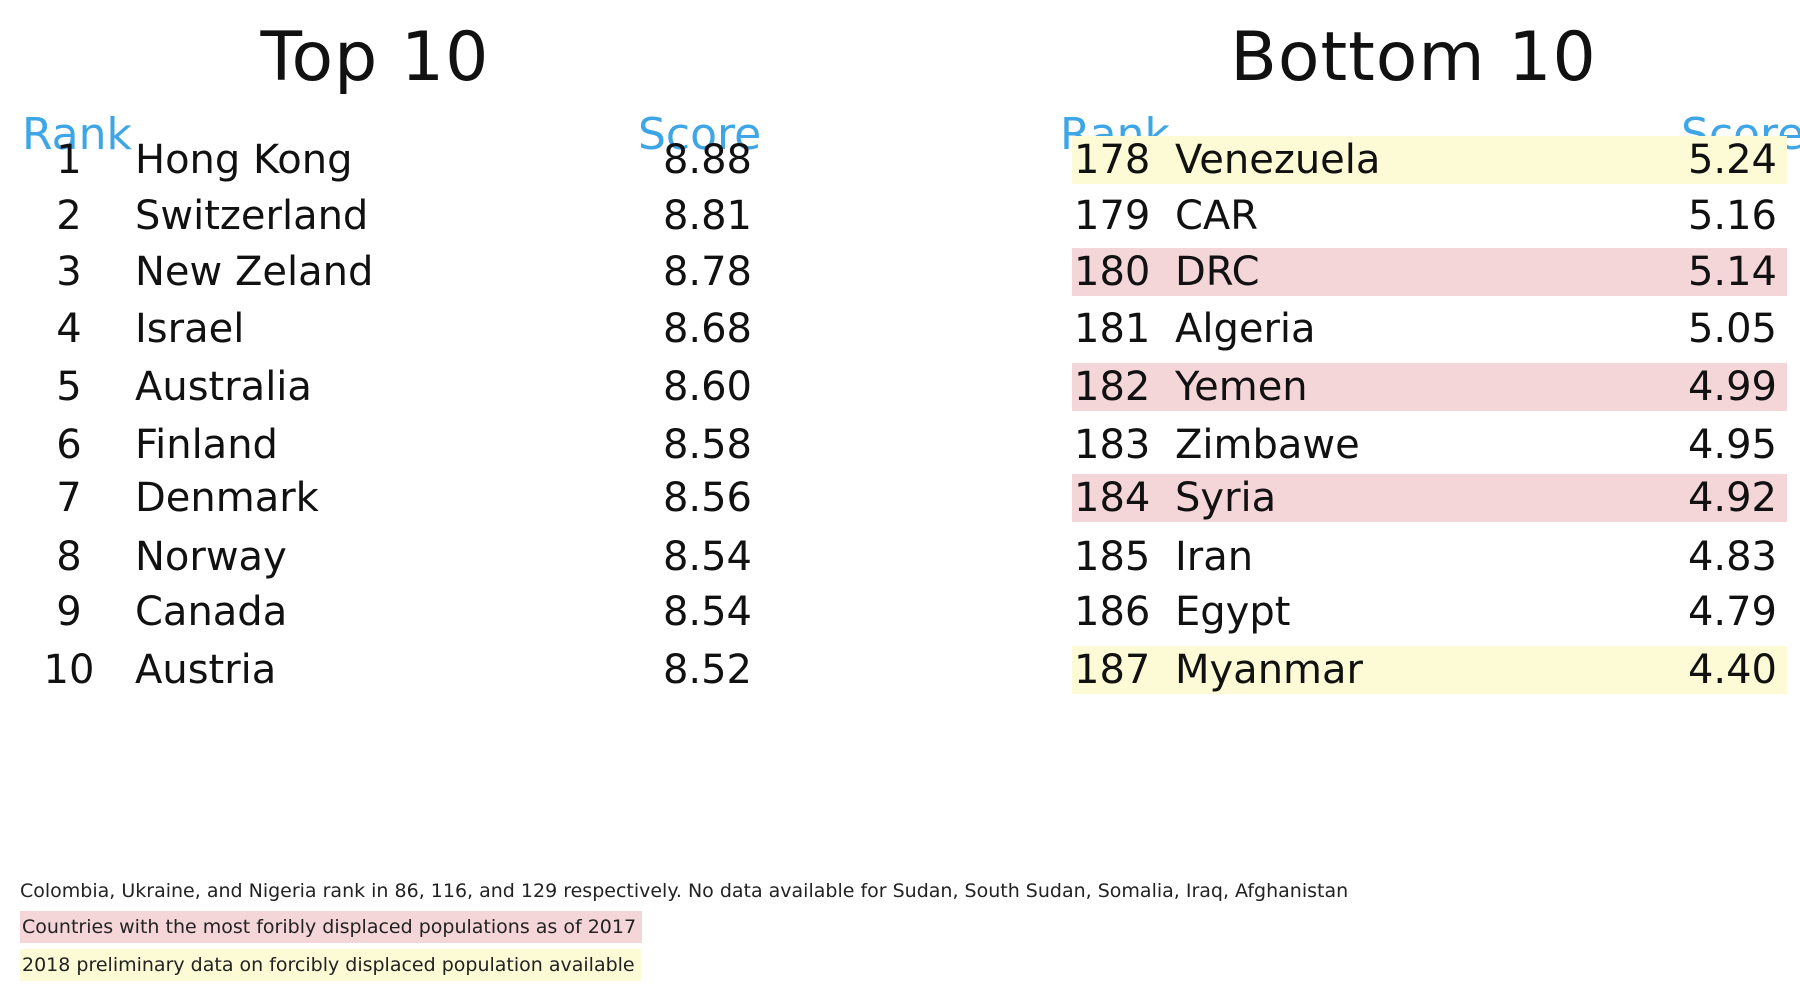 The image size is (1800, 992). Describe the element at coordinates (390, 216) in the screenshot. I see `table-row: 2 Switzerland 8.81` at that location.